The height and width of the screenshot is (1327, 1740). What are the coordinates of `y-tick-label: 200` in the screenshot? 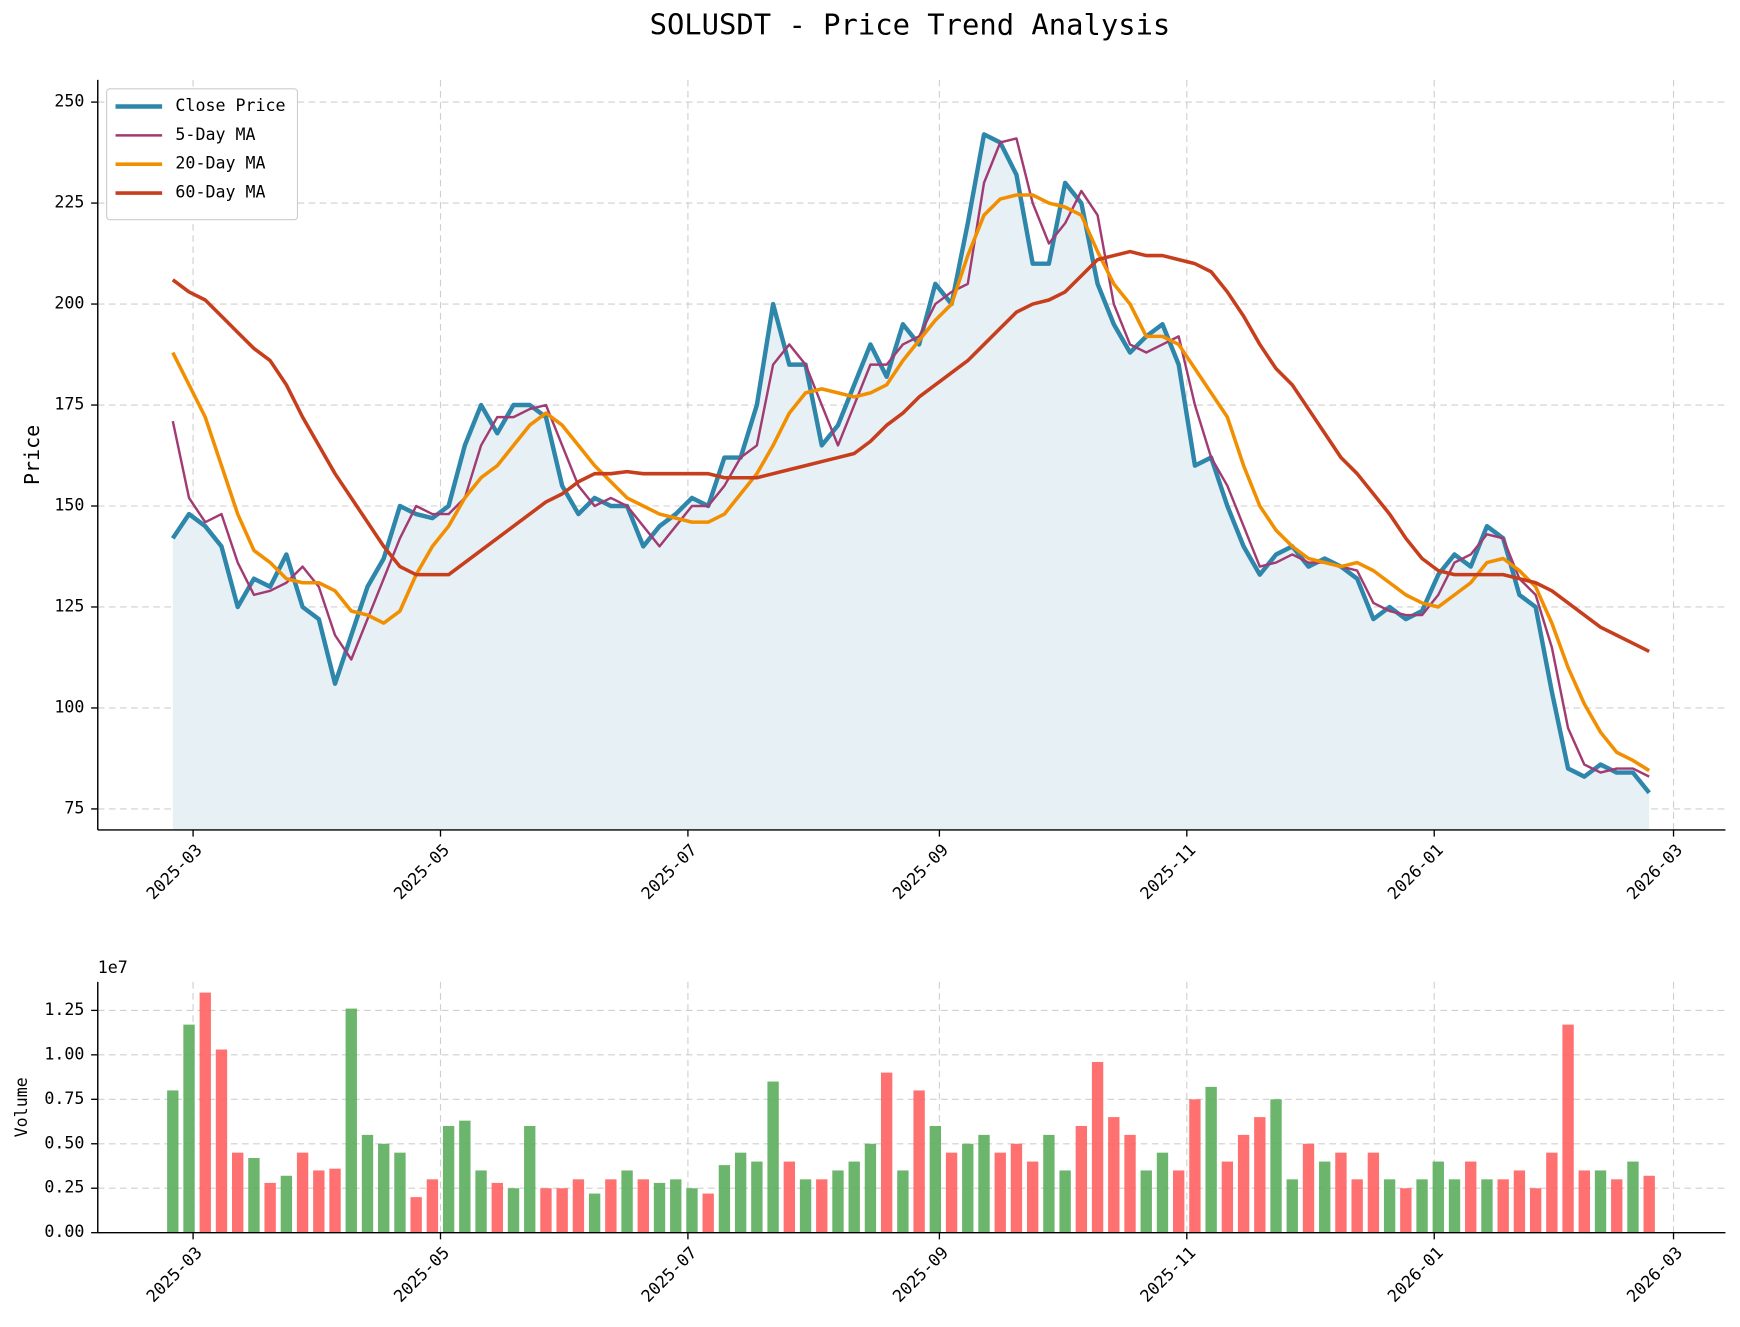 It's located at (69, 303).